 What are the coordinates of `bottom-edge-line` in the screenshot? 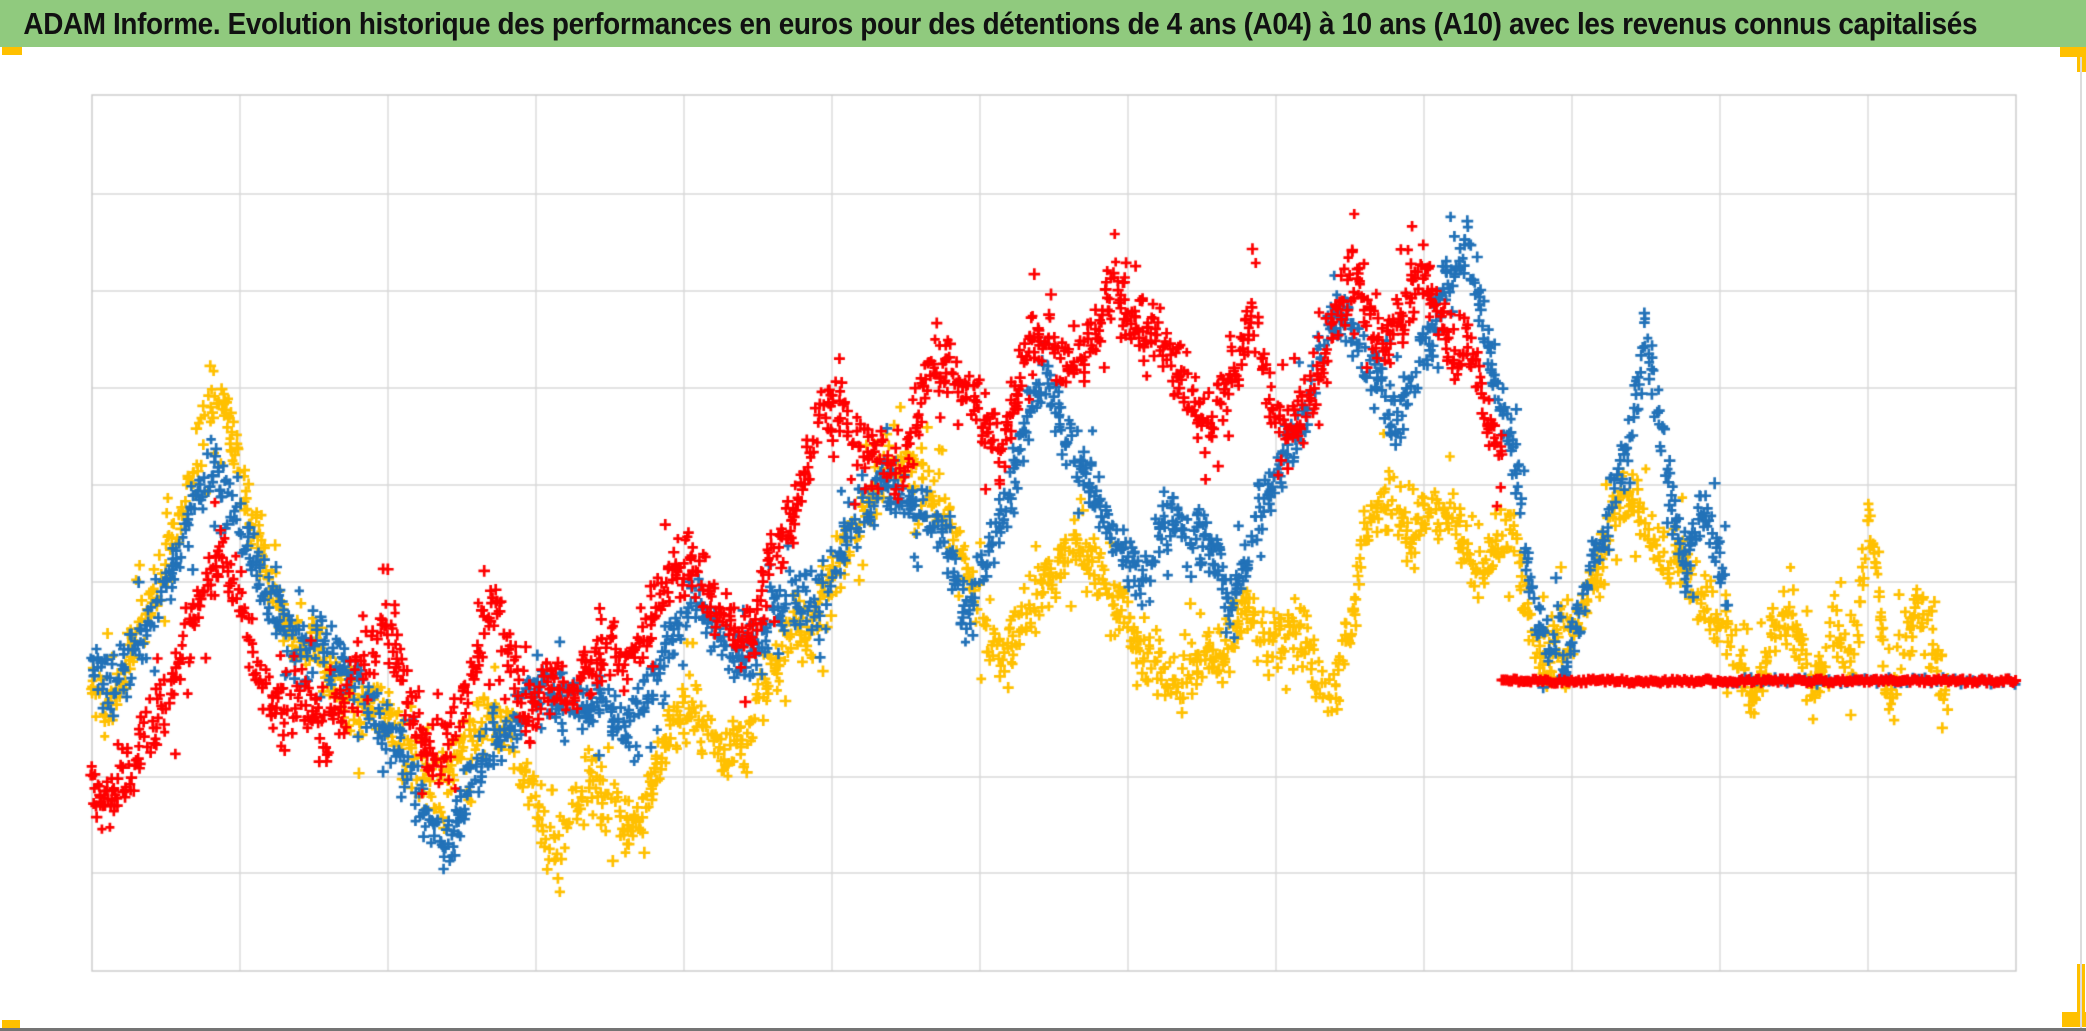 It's located at (1043, 1029).